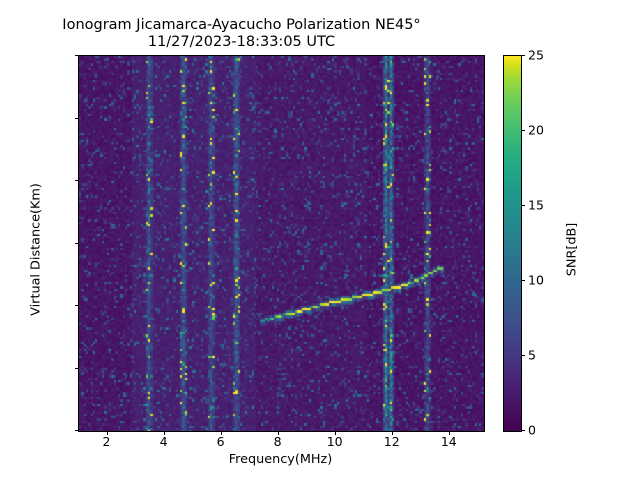  I want to click on colorbar-tick-label: 5, so click(532, 355).